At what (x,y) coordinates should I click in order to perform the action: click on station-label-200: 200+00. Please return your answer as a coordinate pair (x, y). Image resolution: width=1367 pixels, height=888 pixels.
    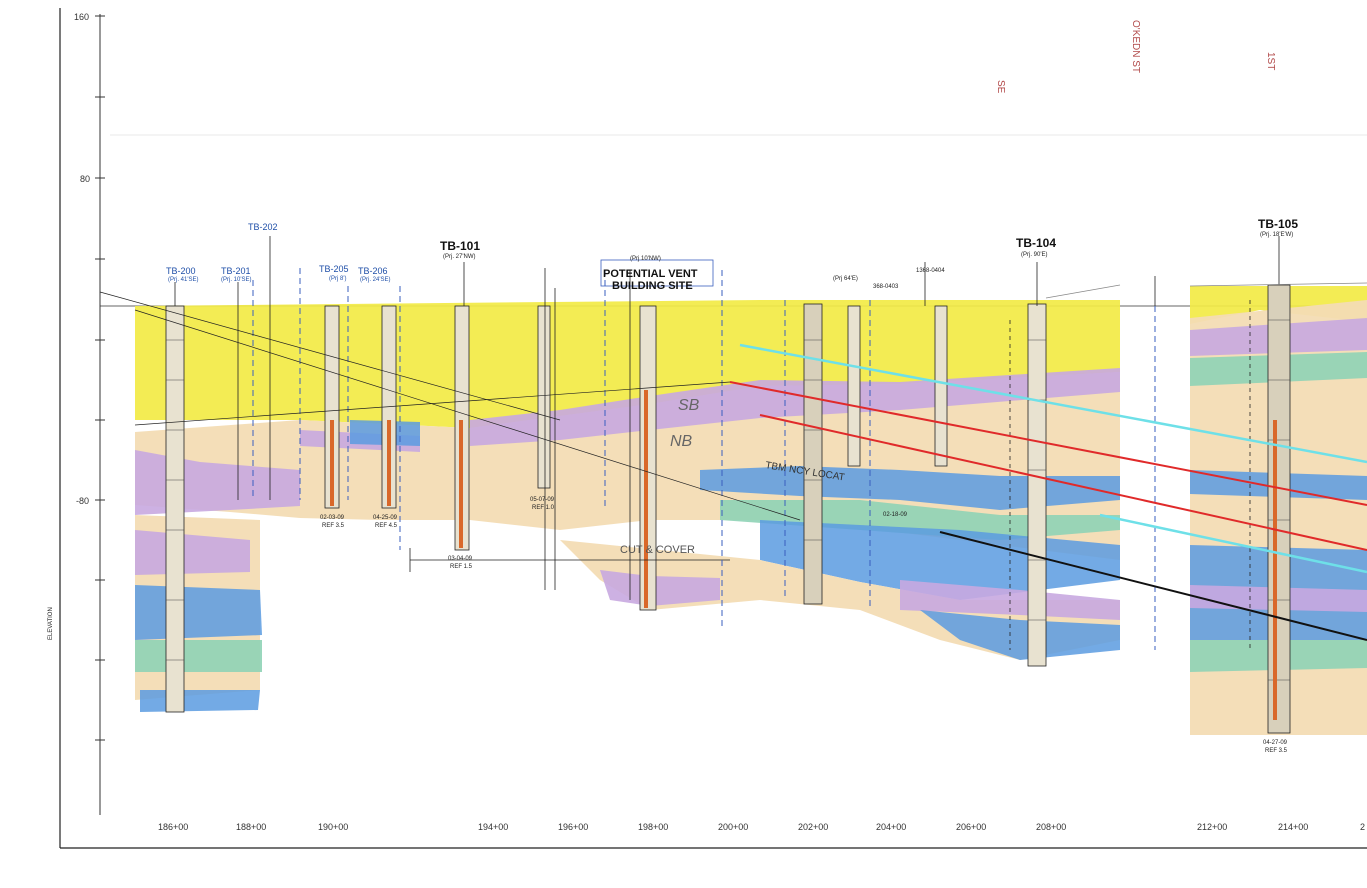
    Looking at the image, I should click on (733, 827).